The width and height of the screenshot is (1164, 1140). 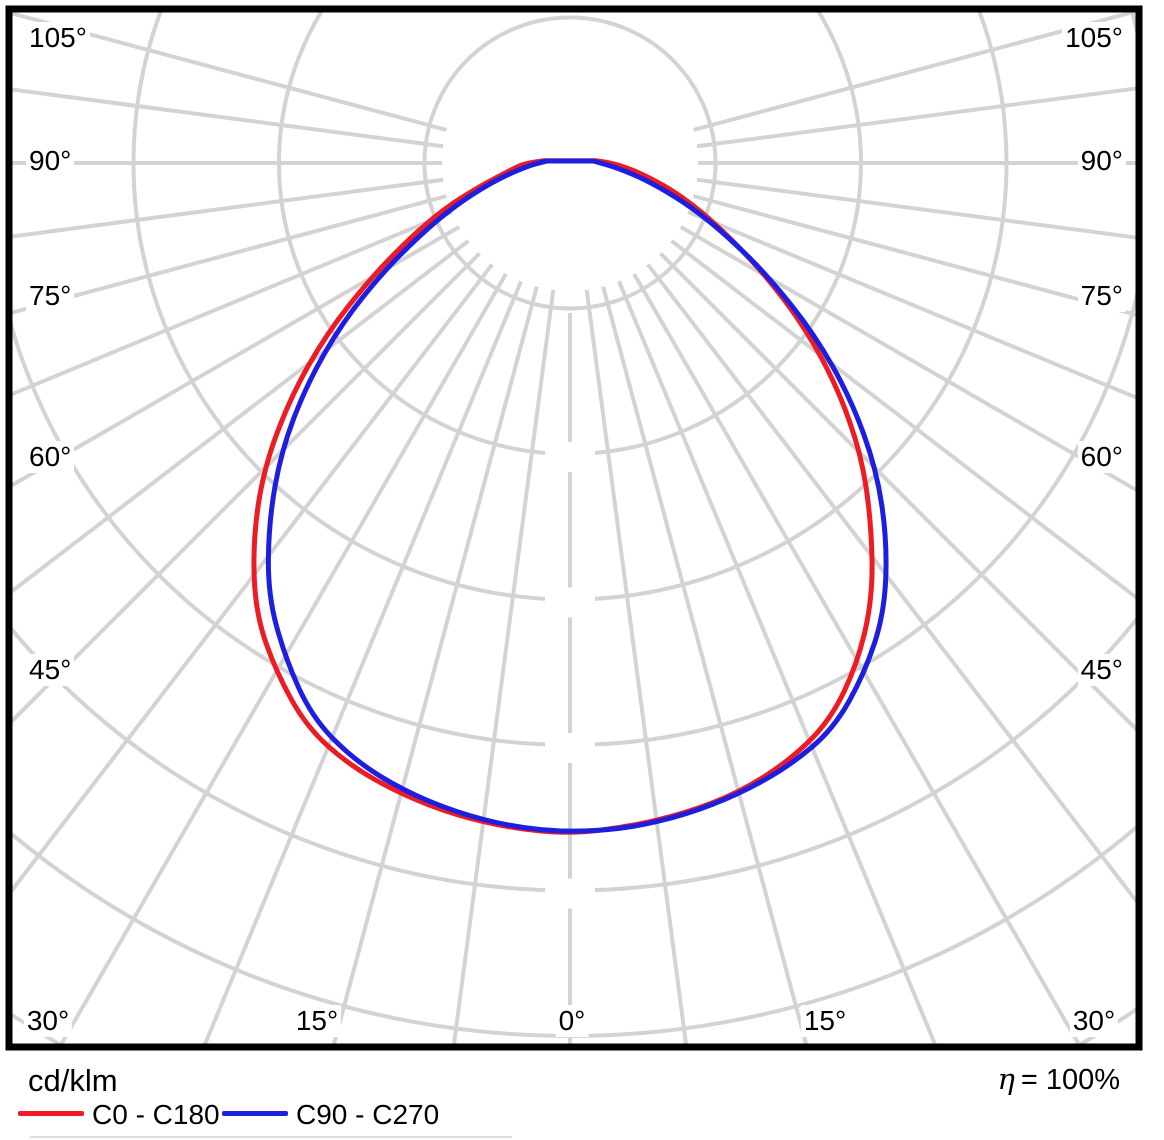 What do you see at coordinates (73, 1080) in the screenshot?
I see `units-label: cd/klm` at bounding box center [73, 1080].